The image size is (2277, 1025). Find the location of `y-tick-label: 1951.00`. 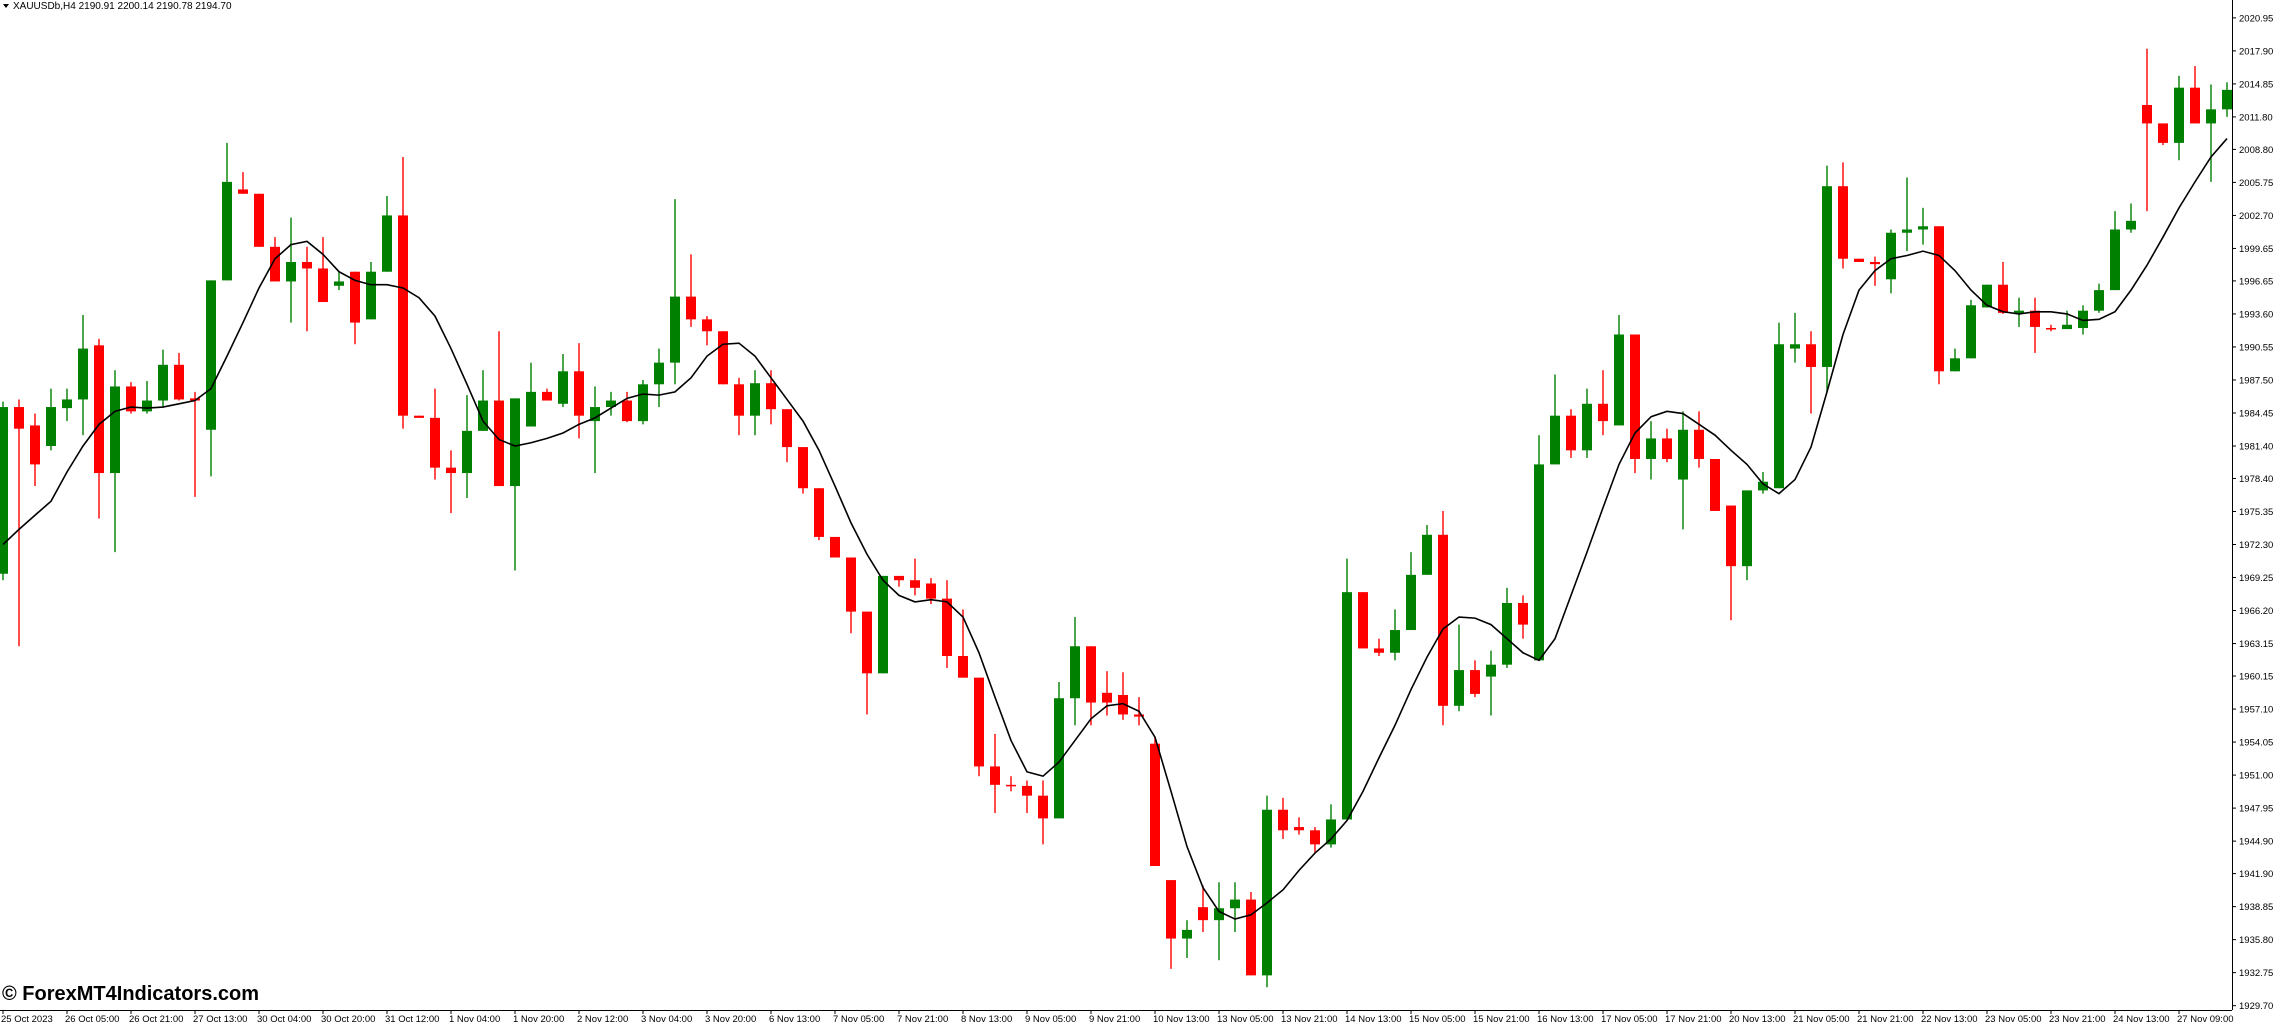

y-tick-label: 1951.00 is located at coordinates (2256, 776).